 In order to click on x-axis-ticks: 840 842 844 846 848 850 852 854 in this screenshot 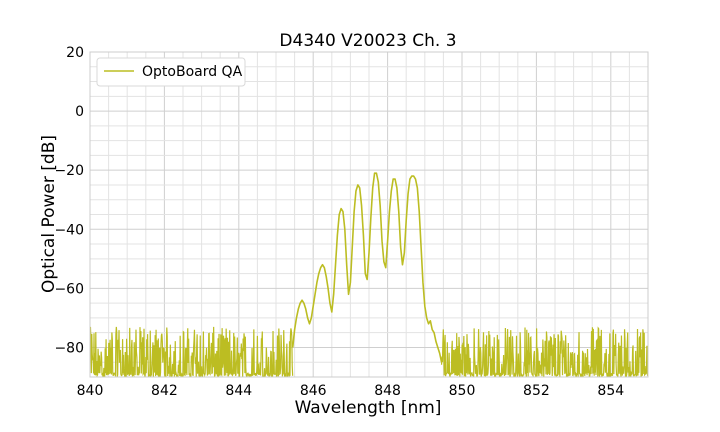, I will do `click(351, 391)`.